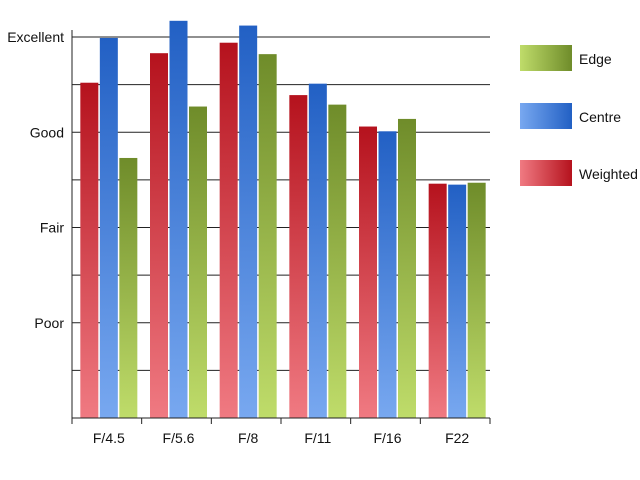 The width and height of the screenshot is (640, 480). What do you see at coordinates (546, 173) in the screenshot?
I see `legend-swatch-weighted` at bounding box center [546, 173].